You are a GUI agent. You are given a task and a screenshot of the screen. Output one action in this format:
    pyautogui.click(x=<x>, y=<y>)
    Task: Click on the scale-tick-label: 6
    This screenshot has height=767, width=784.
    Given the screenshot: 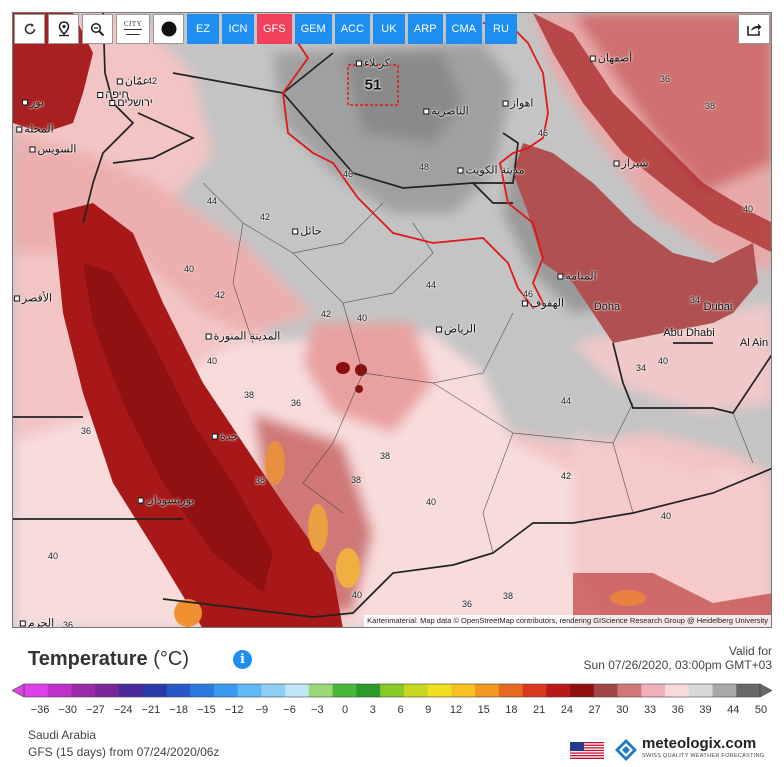 What is the action you would take?
    pyautogui.click(x=400, y=710)
    